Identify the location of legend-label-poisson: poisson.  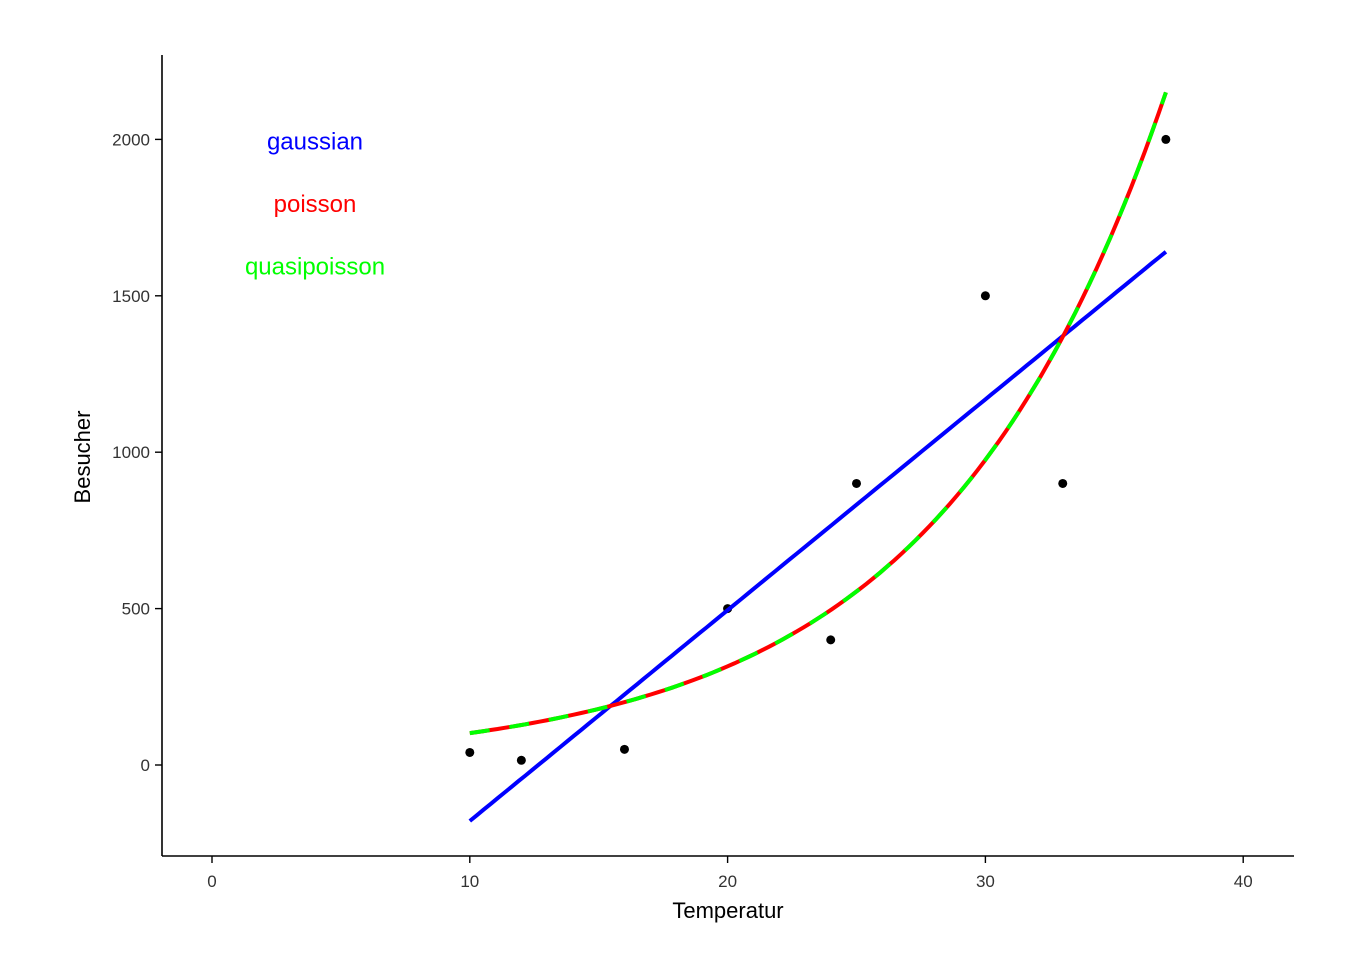
(315, 204).